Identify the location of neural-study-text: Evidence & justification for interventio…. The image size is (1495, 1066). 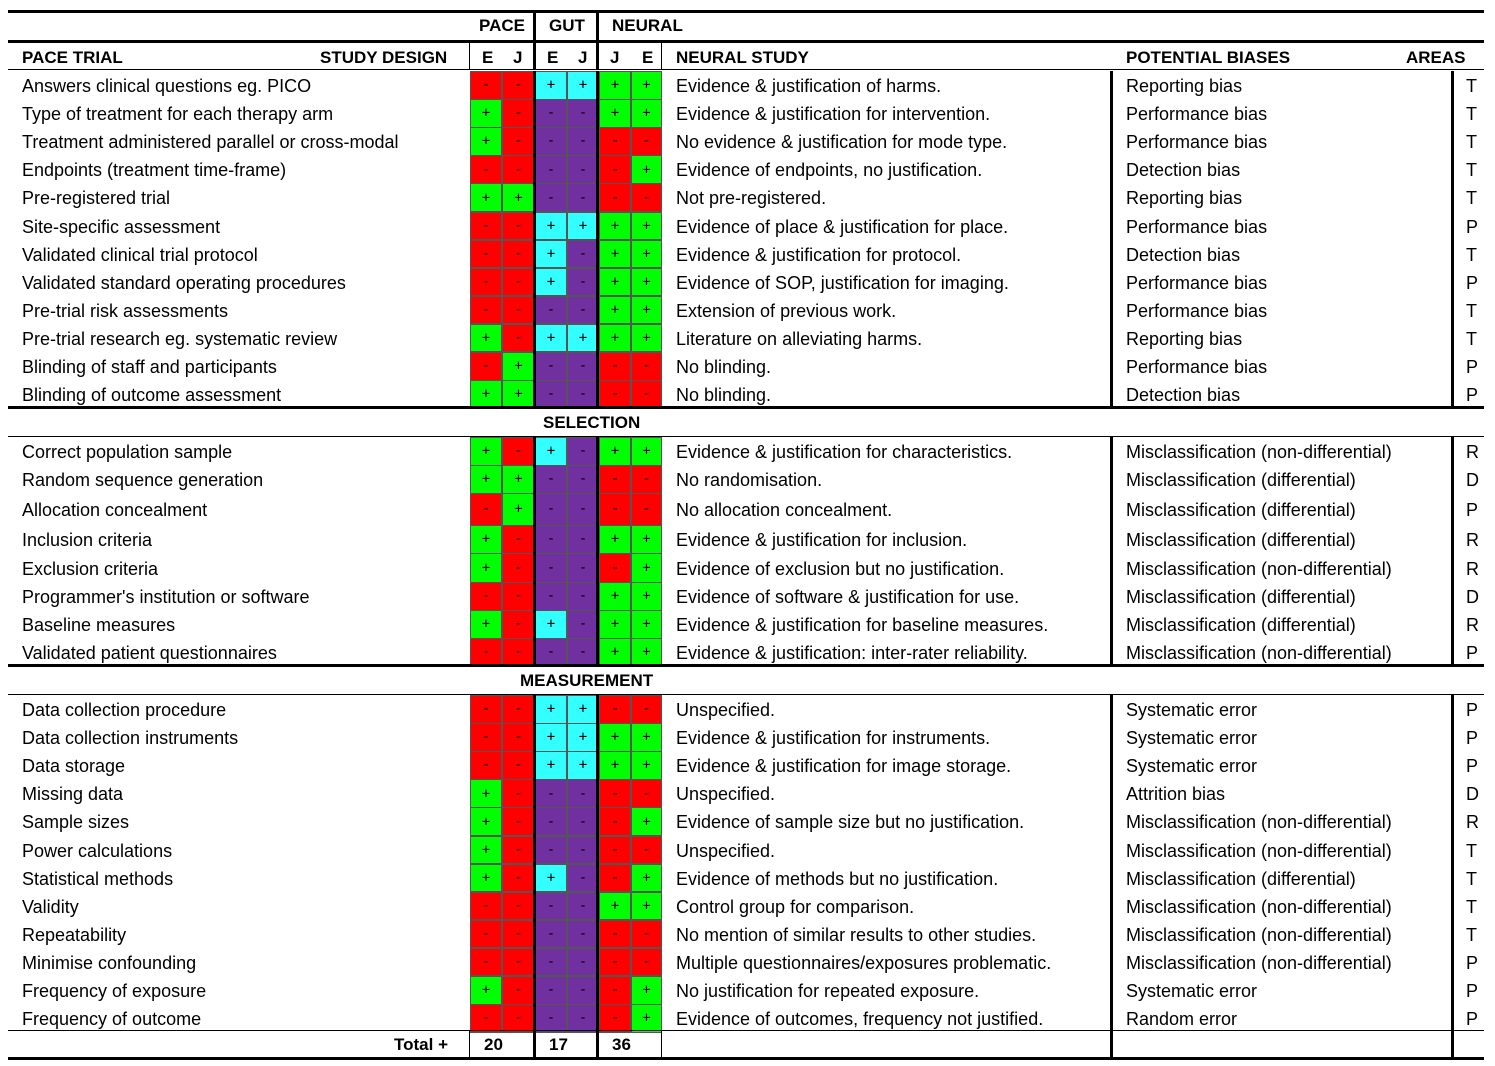
(833, 114).